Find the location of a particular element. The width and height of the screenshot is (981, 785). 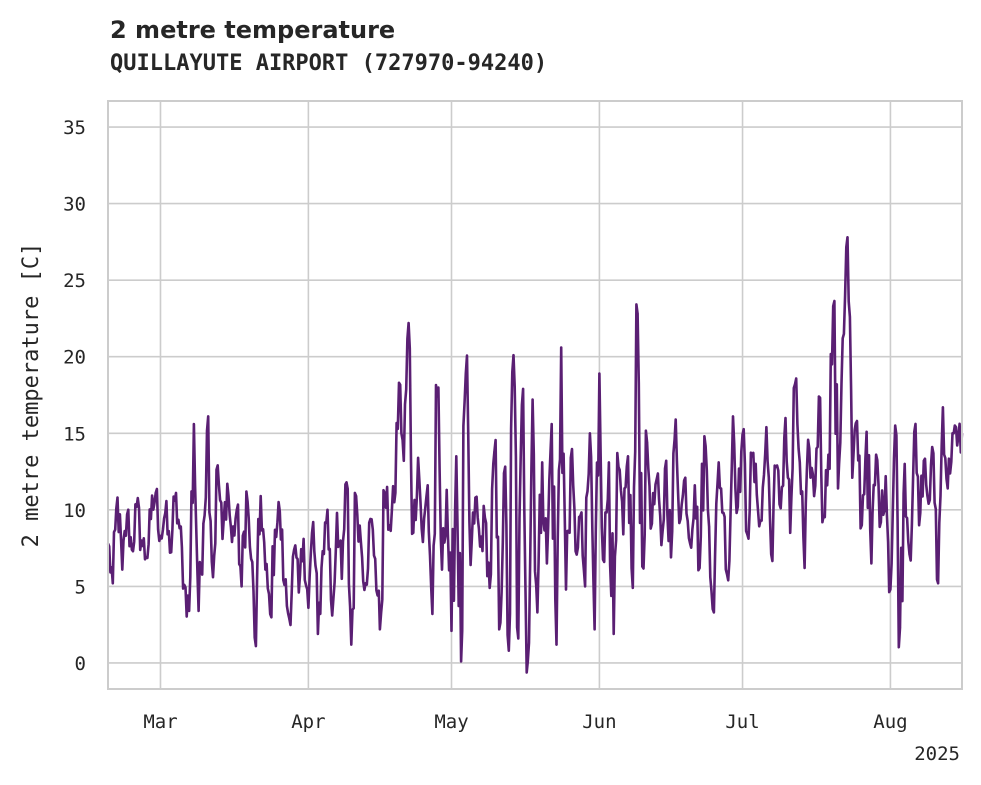

y-tick-label: 0 is located at coordinates (80, 664).